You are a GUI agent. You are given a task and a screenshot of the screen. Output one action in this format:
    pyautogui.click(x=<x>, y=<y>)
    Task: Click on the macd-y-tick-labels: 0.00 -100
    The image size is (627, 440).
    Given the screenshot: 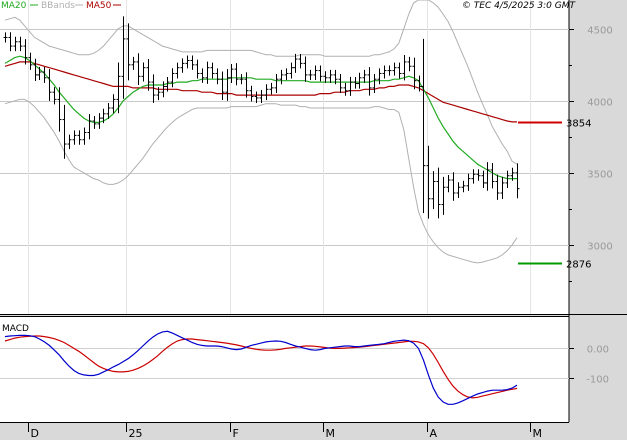 What is the action you would take?
    pyautogui.click(x=597, y=365)
    